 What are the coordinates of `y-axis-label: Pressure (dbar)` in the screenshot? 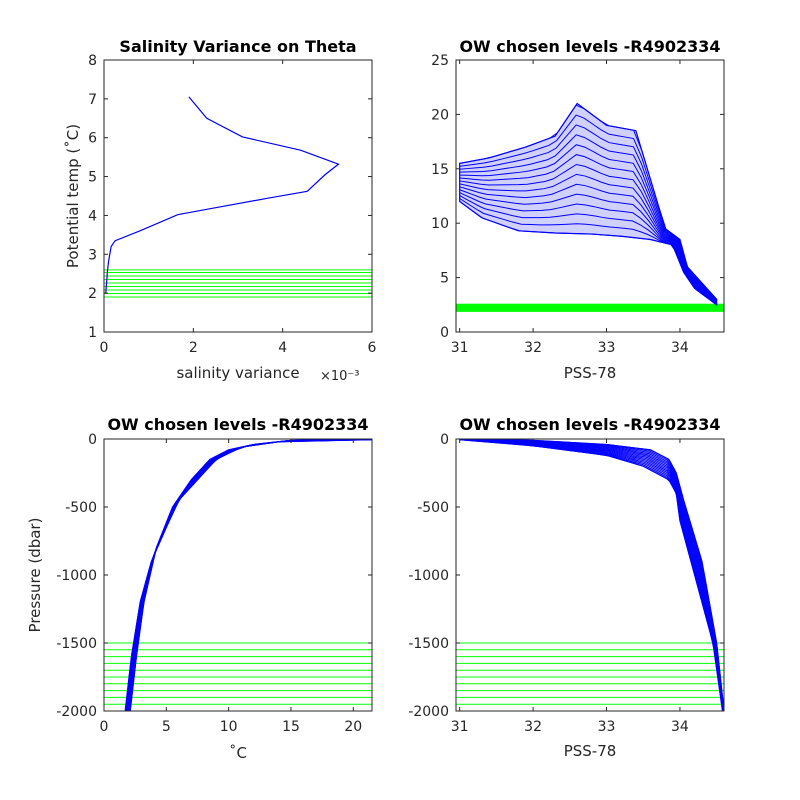 It's located at (35, 575).